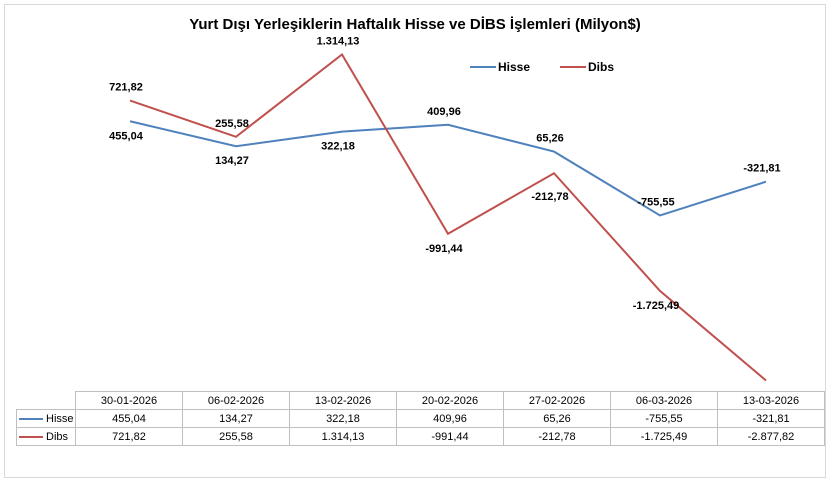 This screenshot has width=831, height=483. I want to click on table-column-header: 13-02-2026, so click(343, 400).